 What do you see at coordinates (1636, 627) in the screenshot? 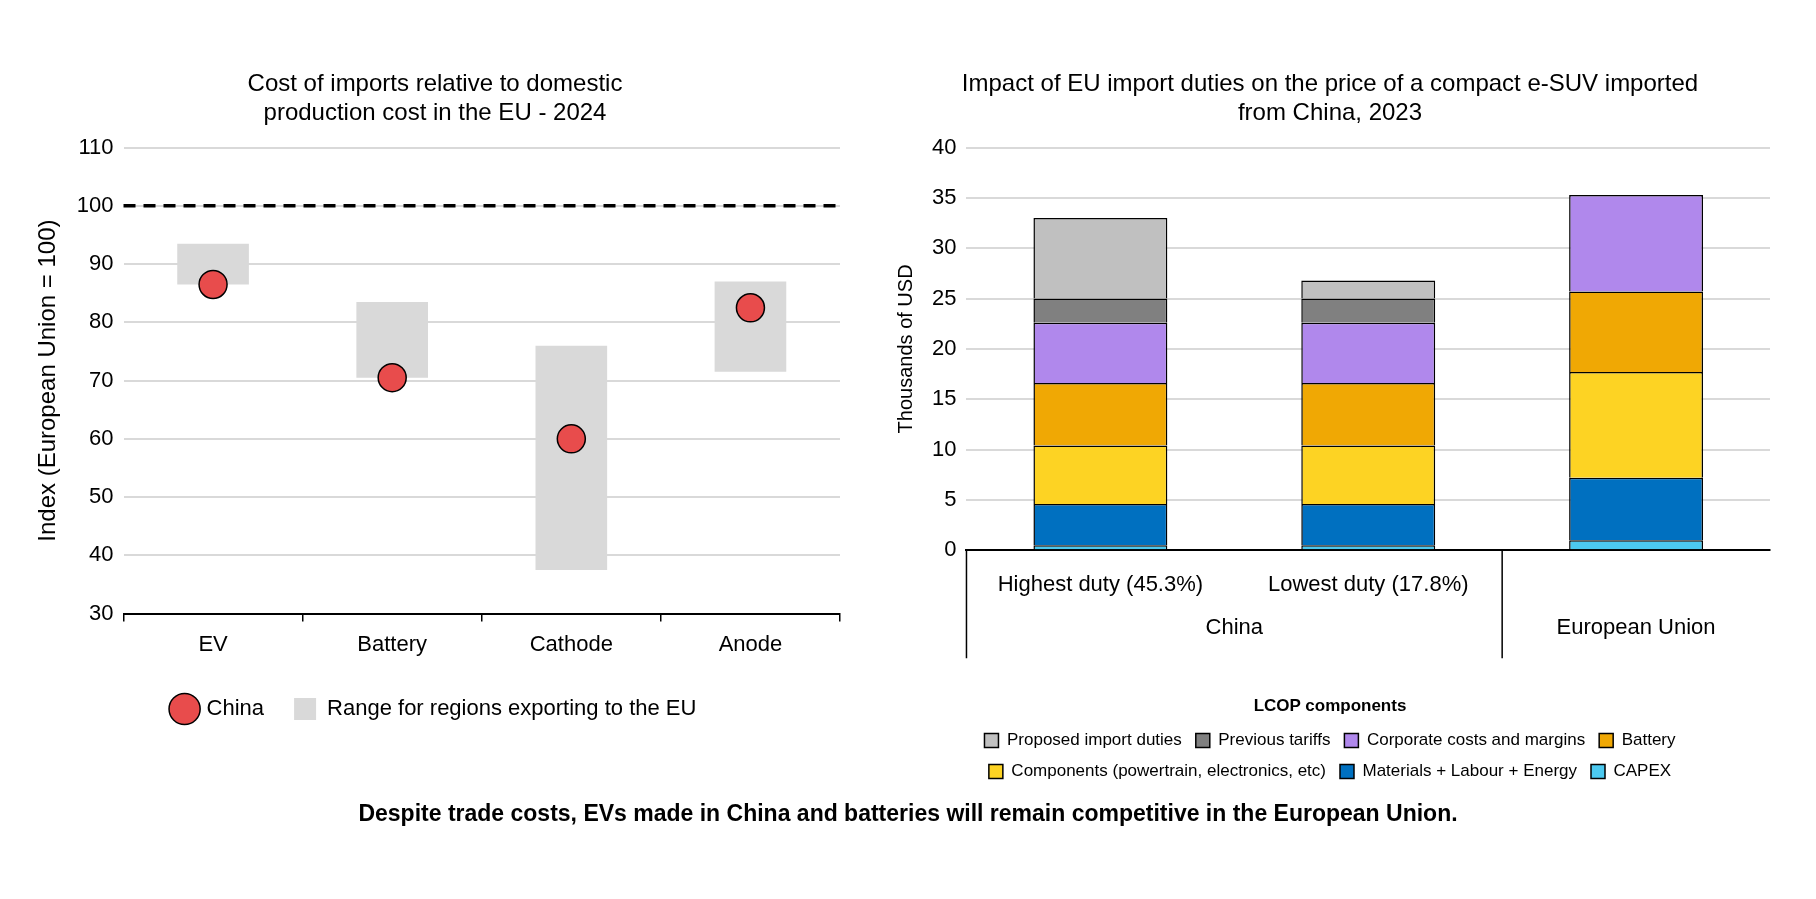
I see `text: European Union` at bounding box center [1636, 627].